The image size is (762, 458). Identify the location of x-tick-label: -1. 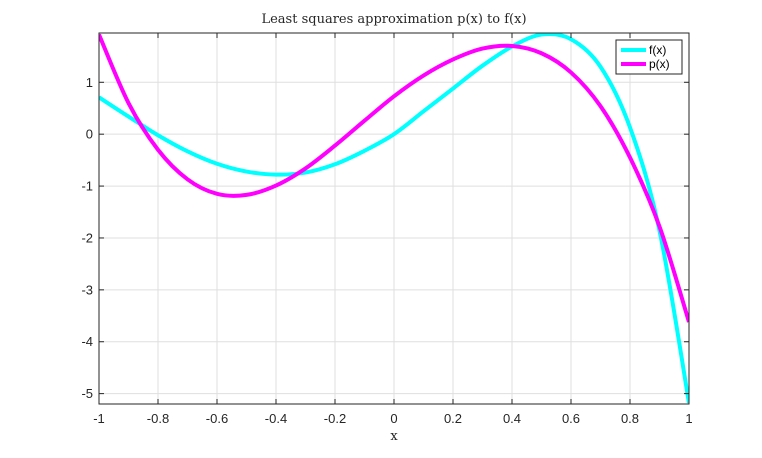
(99, 418).